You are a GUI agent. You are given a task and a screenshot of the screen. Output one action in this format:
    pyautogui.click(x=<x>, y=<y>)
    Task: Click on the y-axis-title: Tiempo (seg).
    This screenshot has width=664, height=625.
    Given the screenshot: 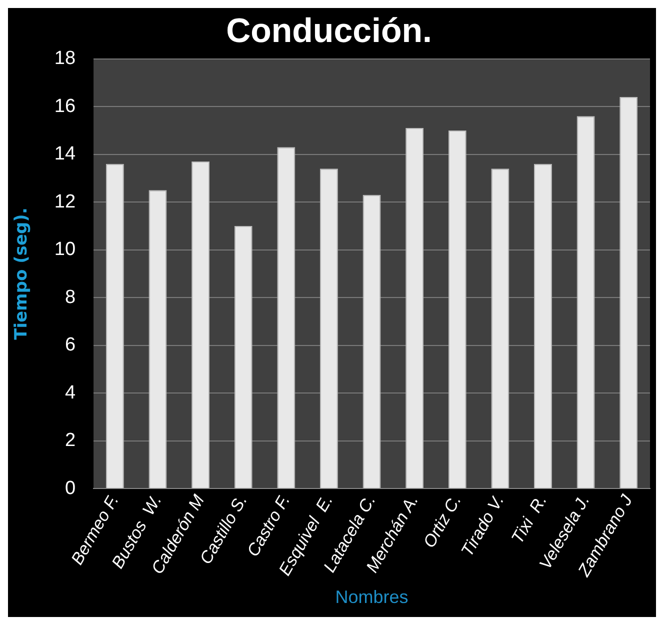 What is the action you would take?
    pyautogui.click(x=22, y=274)
    